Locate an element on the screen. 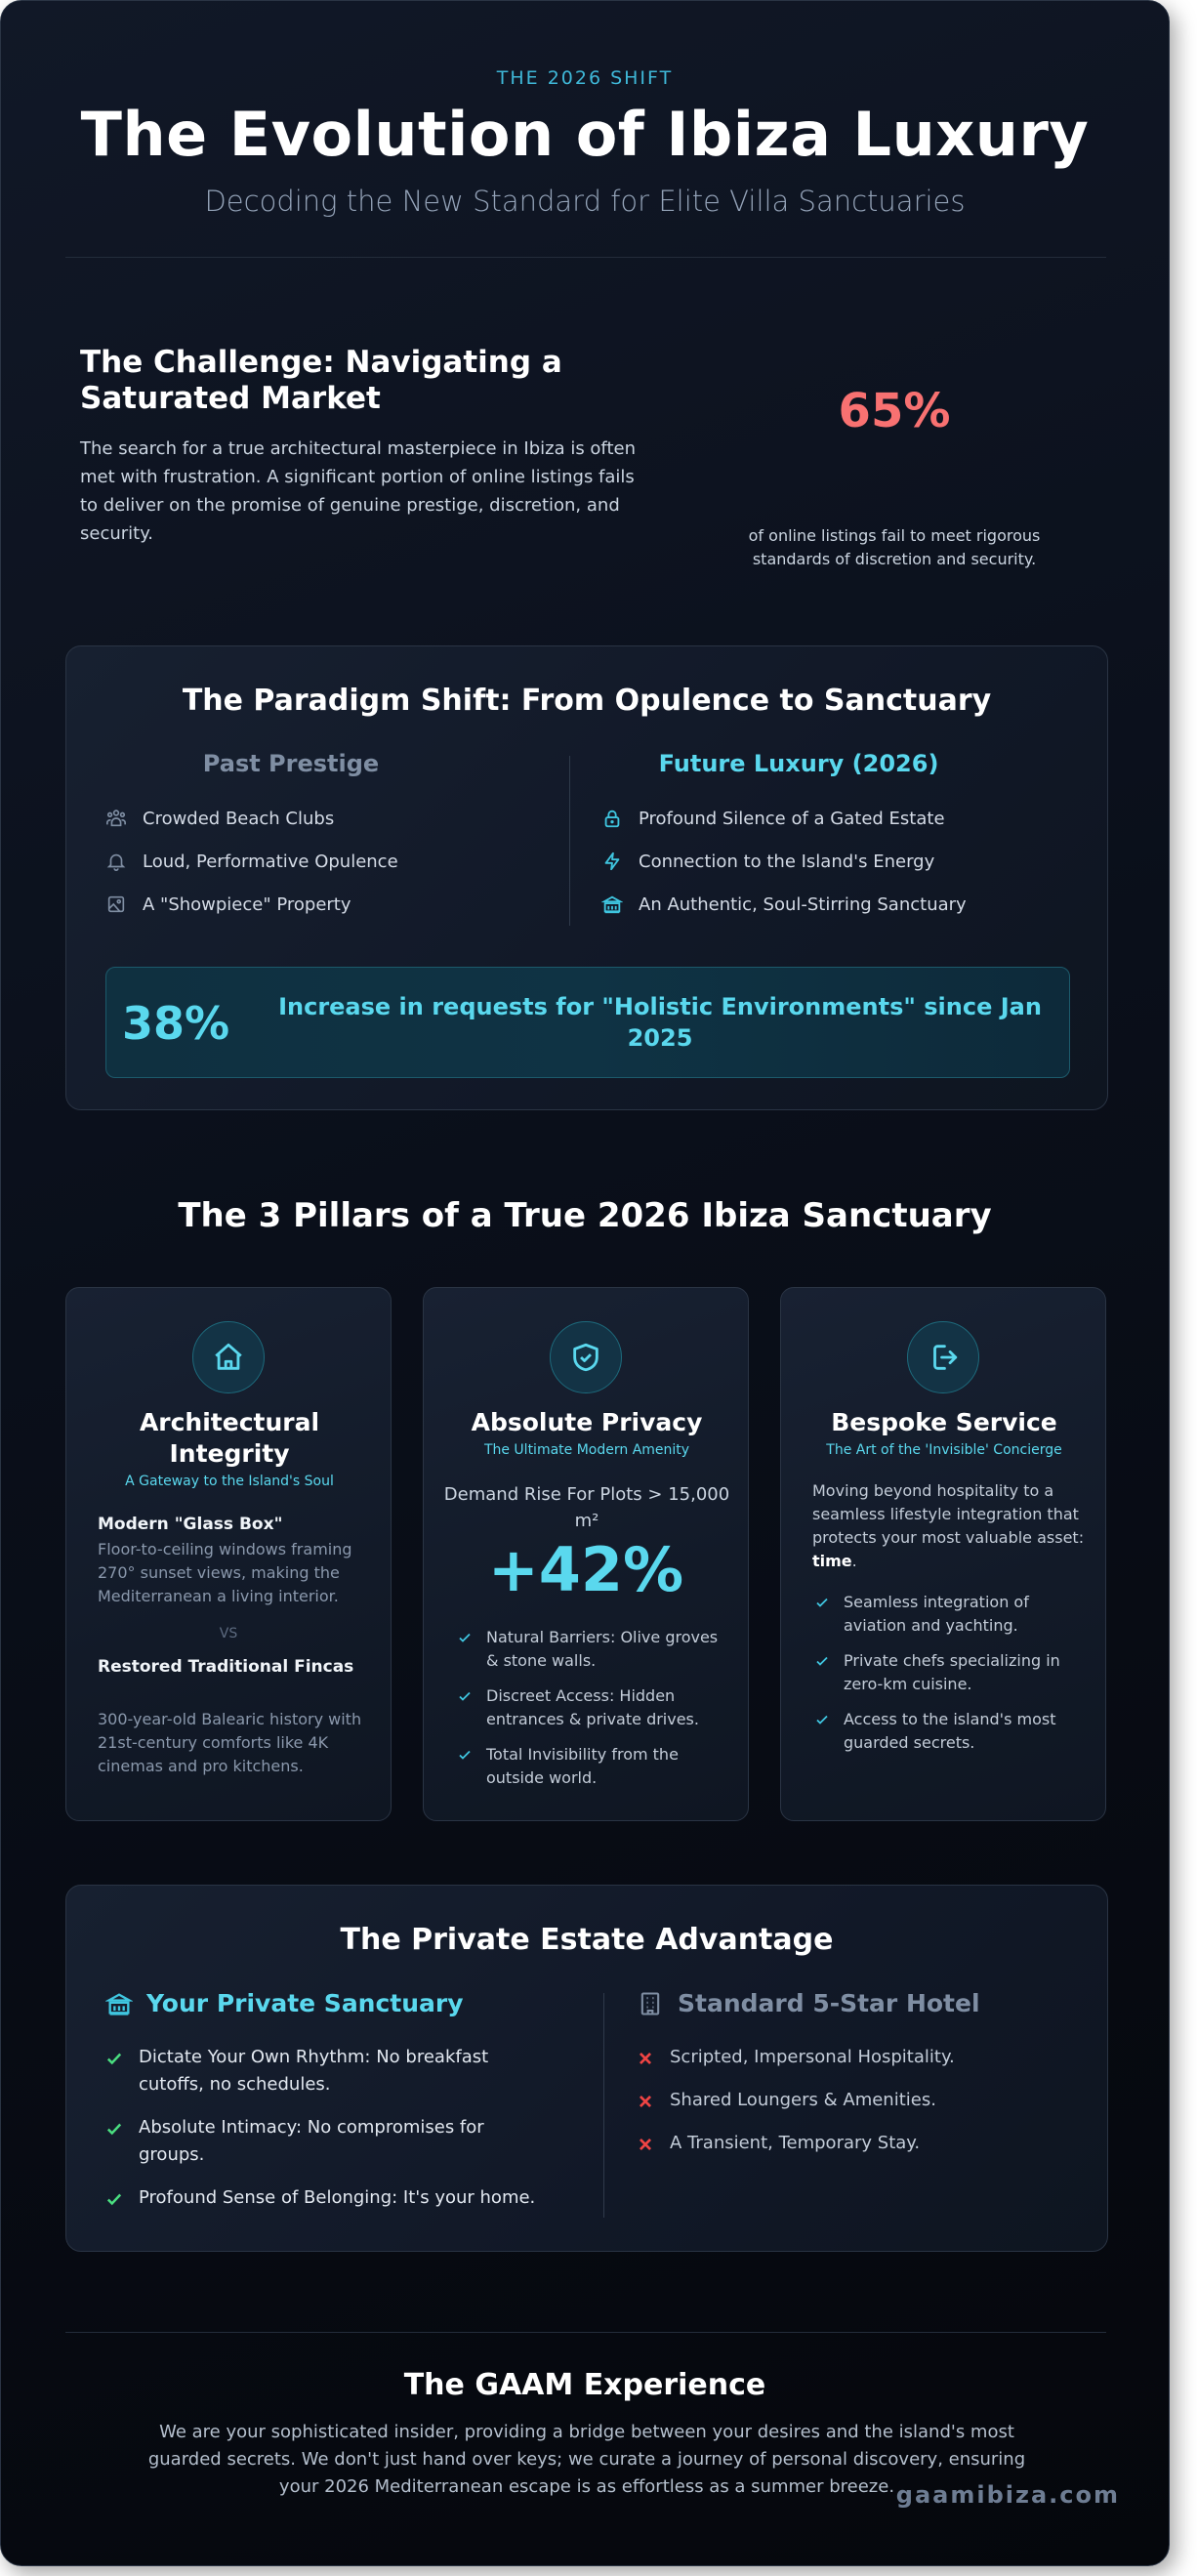  list-item: An Authentic, Soul-Stirring Sanctuary is located at coordinates (784, 905).